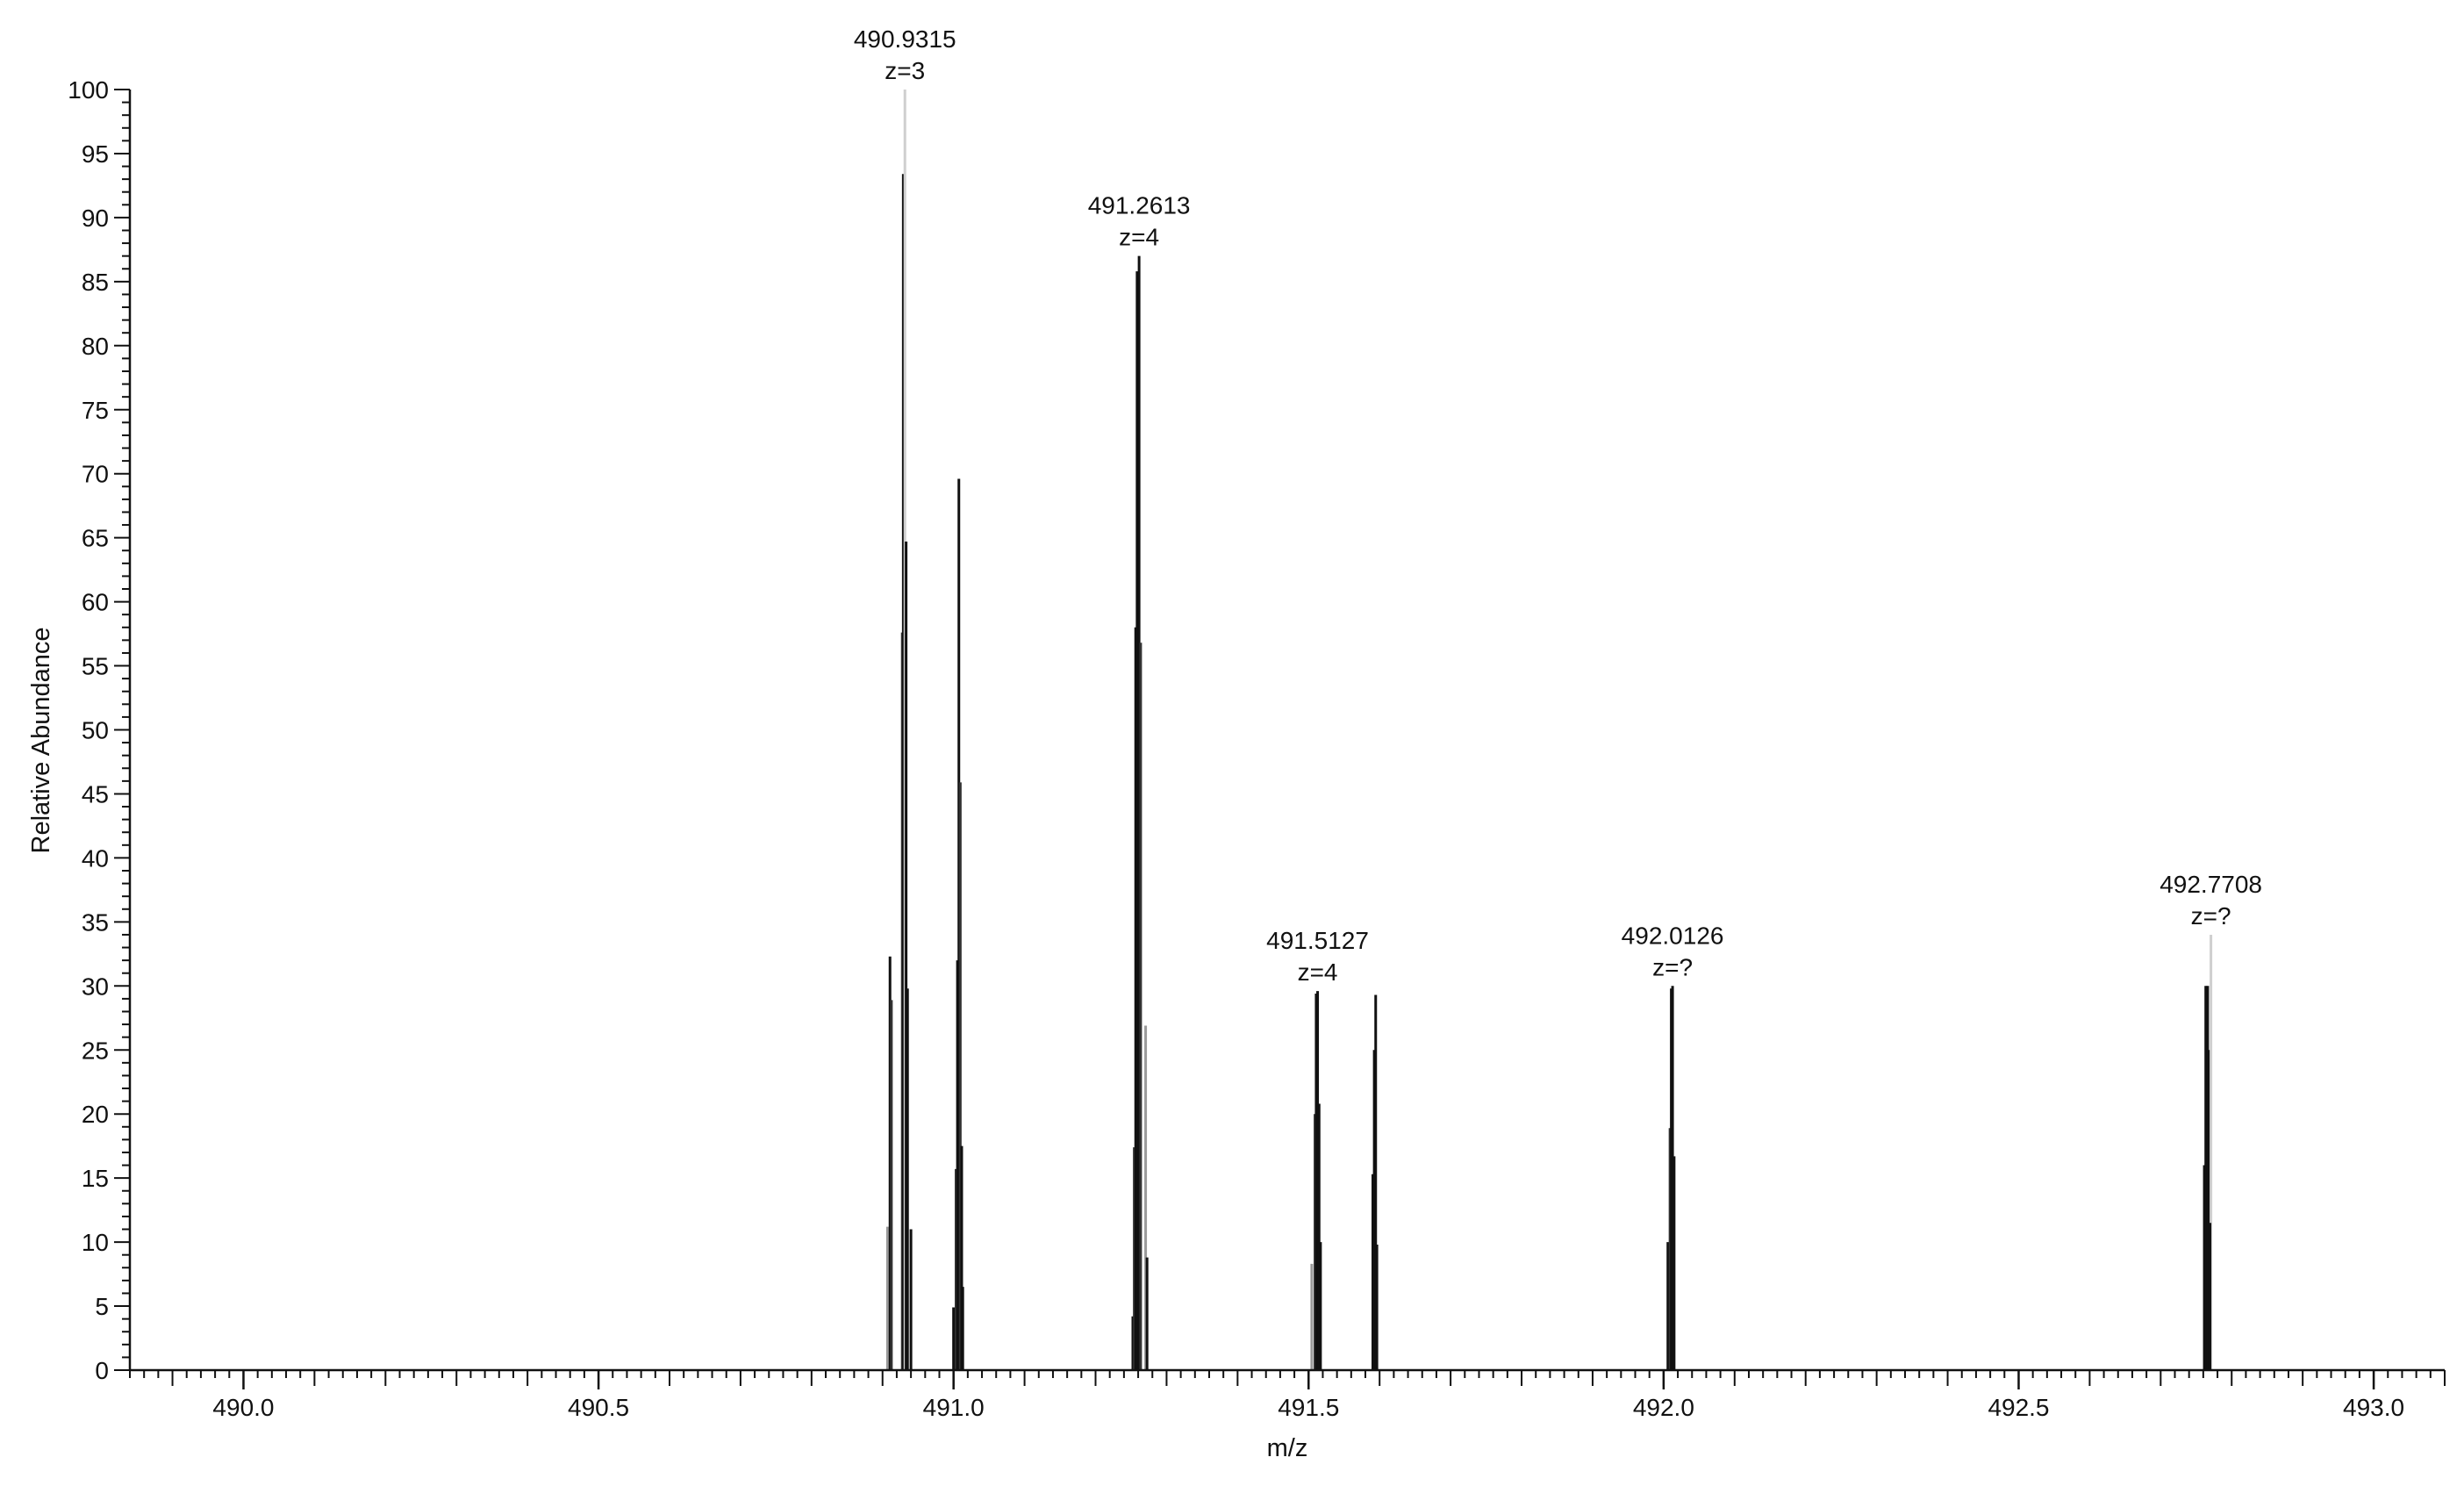 The height and width of the screenshot is (1486, 2464). What do you see at coordinates (1287, 1448) in the screenshot?
I see `x-axis-title: m/z` at bounding box center [1287, 1448].